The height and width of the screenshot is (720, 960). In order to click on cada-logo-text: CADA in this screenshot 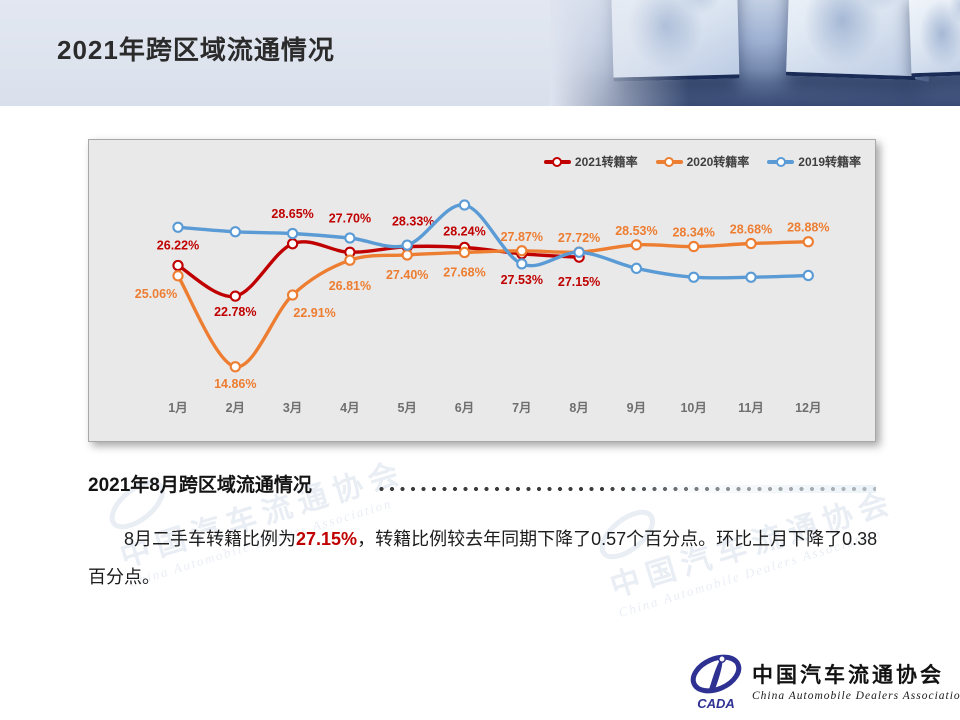, I will do `click(716, 703)`.